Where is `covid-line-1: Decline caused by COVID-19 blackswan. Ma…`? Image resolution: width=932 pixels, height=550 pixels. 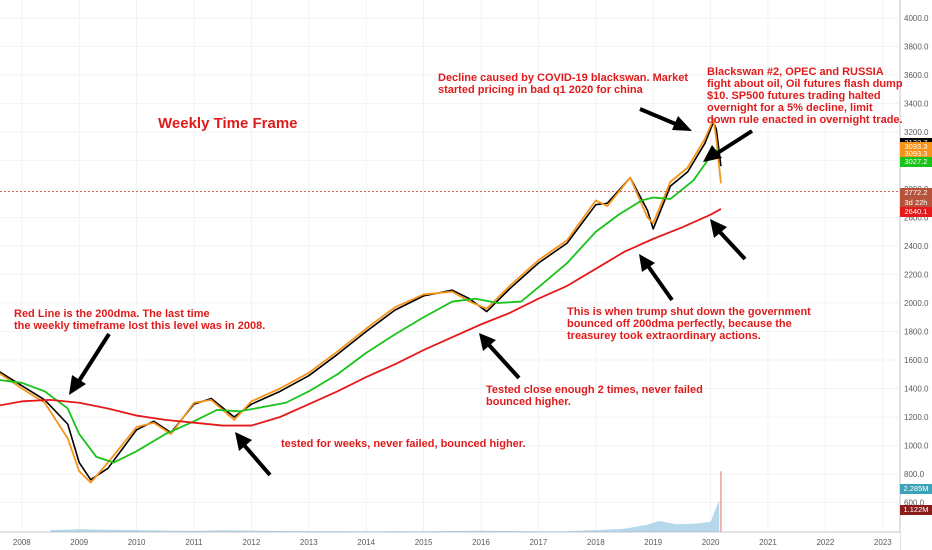
covid-line-1: Decline caused by COVID-19 blackswan. Ma… is located at coordinates (563, 78).